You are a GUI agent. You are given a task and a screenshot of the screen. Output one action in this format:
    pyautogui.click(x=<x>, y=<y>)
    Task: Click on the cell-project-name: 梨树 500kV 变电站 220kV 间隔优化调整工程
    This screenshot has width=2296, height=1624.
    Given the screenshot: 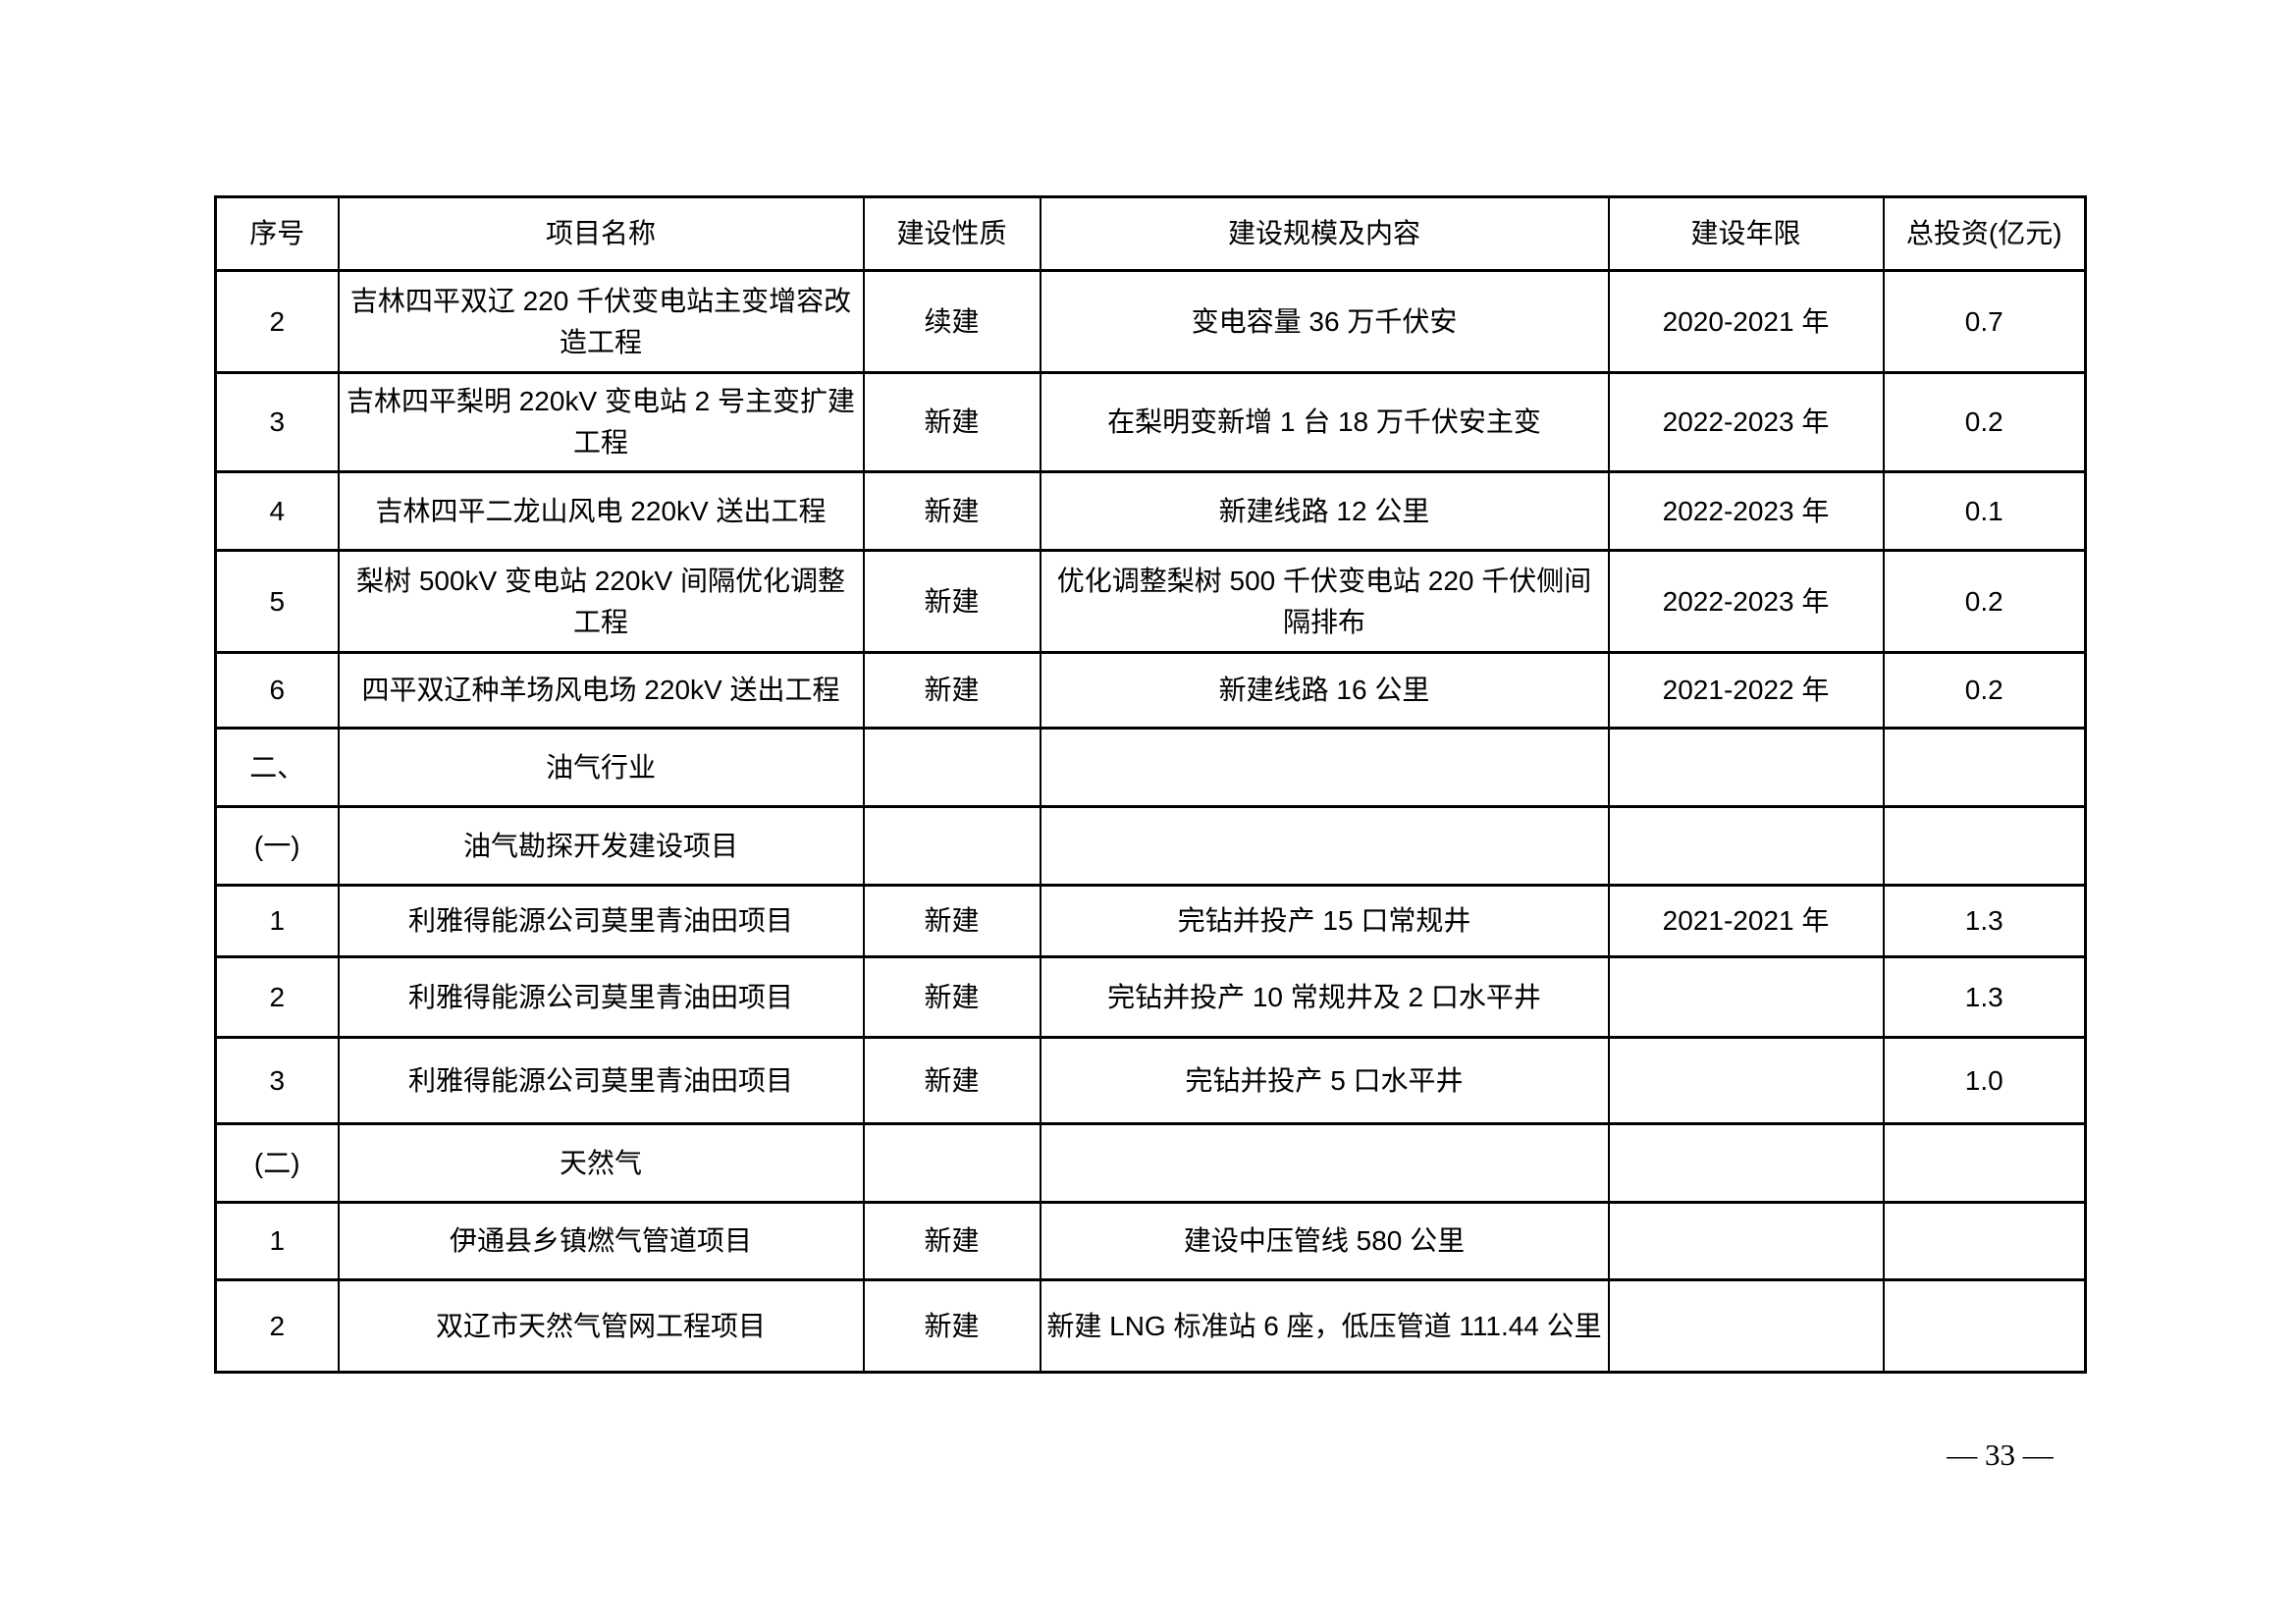 What is the action you would take?
    pyautogui.click(x=601, y=601)
    